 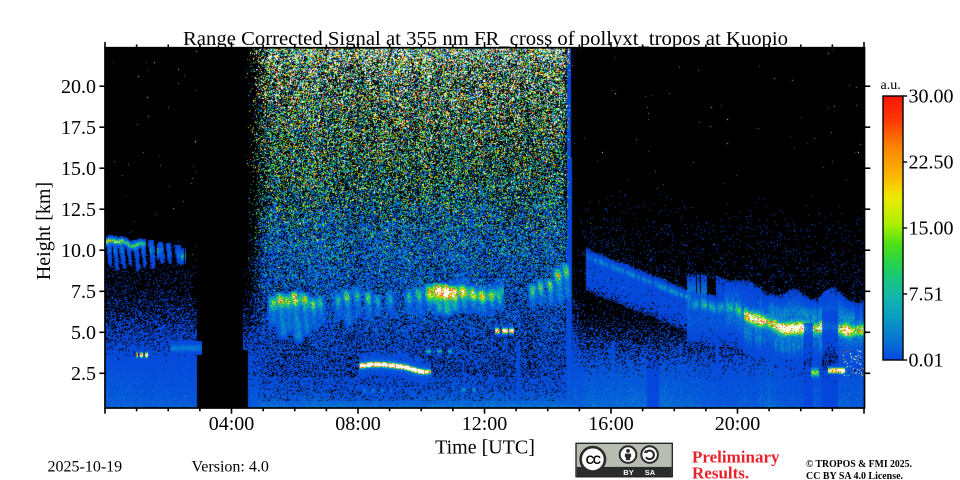 I want to click on svg-text: SA, so click(x=650, y=472).